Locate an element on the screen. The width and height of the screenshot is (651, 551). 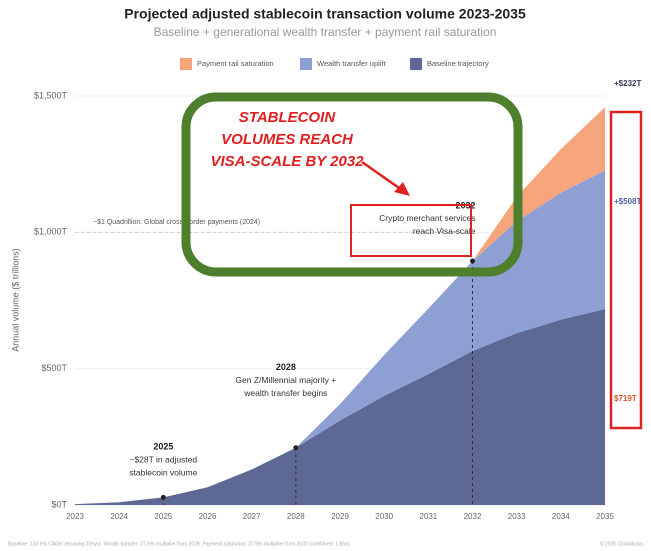
callout-box is located at coordinates (411, 230).